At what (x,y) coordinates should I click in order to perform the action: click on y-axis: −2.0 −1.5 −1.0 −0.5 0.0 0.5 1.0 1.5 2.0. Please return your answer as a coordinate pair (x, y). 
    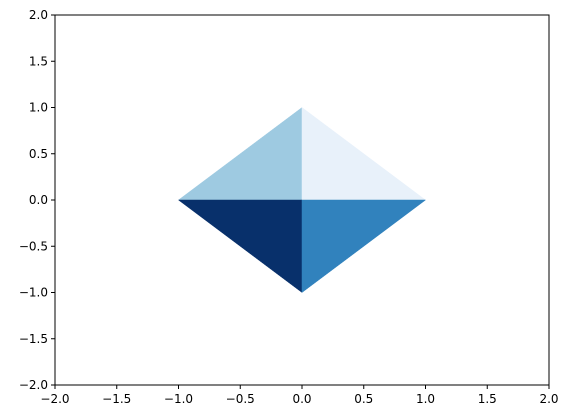
    Looking at the image, I should click on (37, 200).